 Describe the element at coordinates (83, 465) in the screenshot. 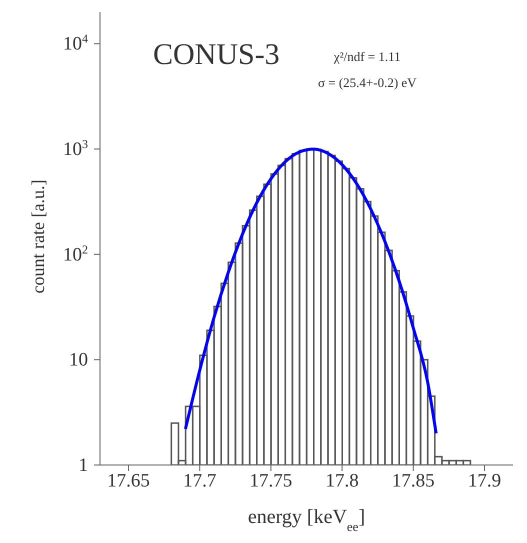

I see `y-tick-label: 1` at that location.